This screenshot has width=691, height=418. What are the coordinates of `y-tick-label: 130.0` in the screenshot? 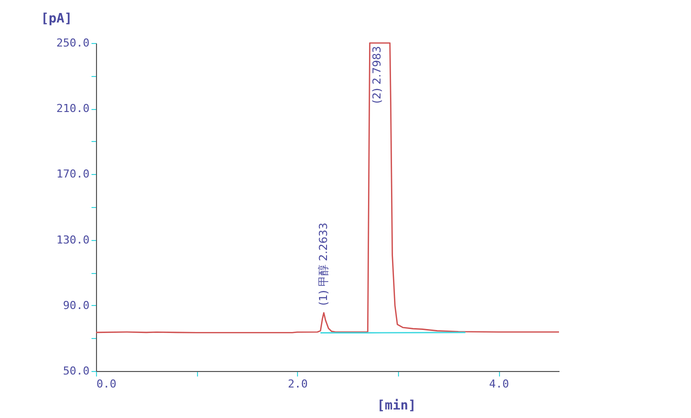 It's located at (73, 239).